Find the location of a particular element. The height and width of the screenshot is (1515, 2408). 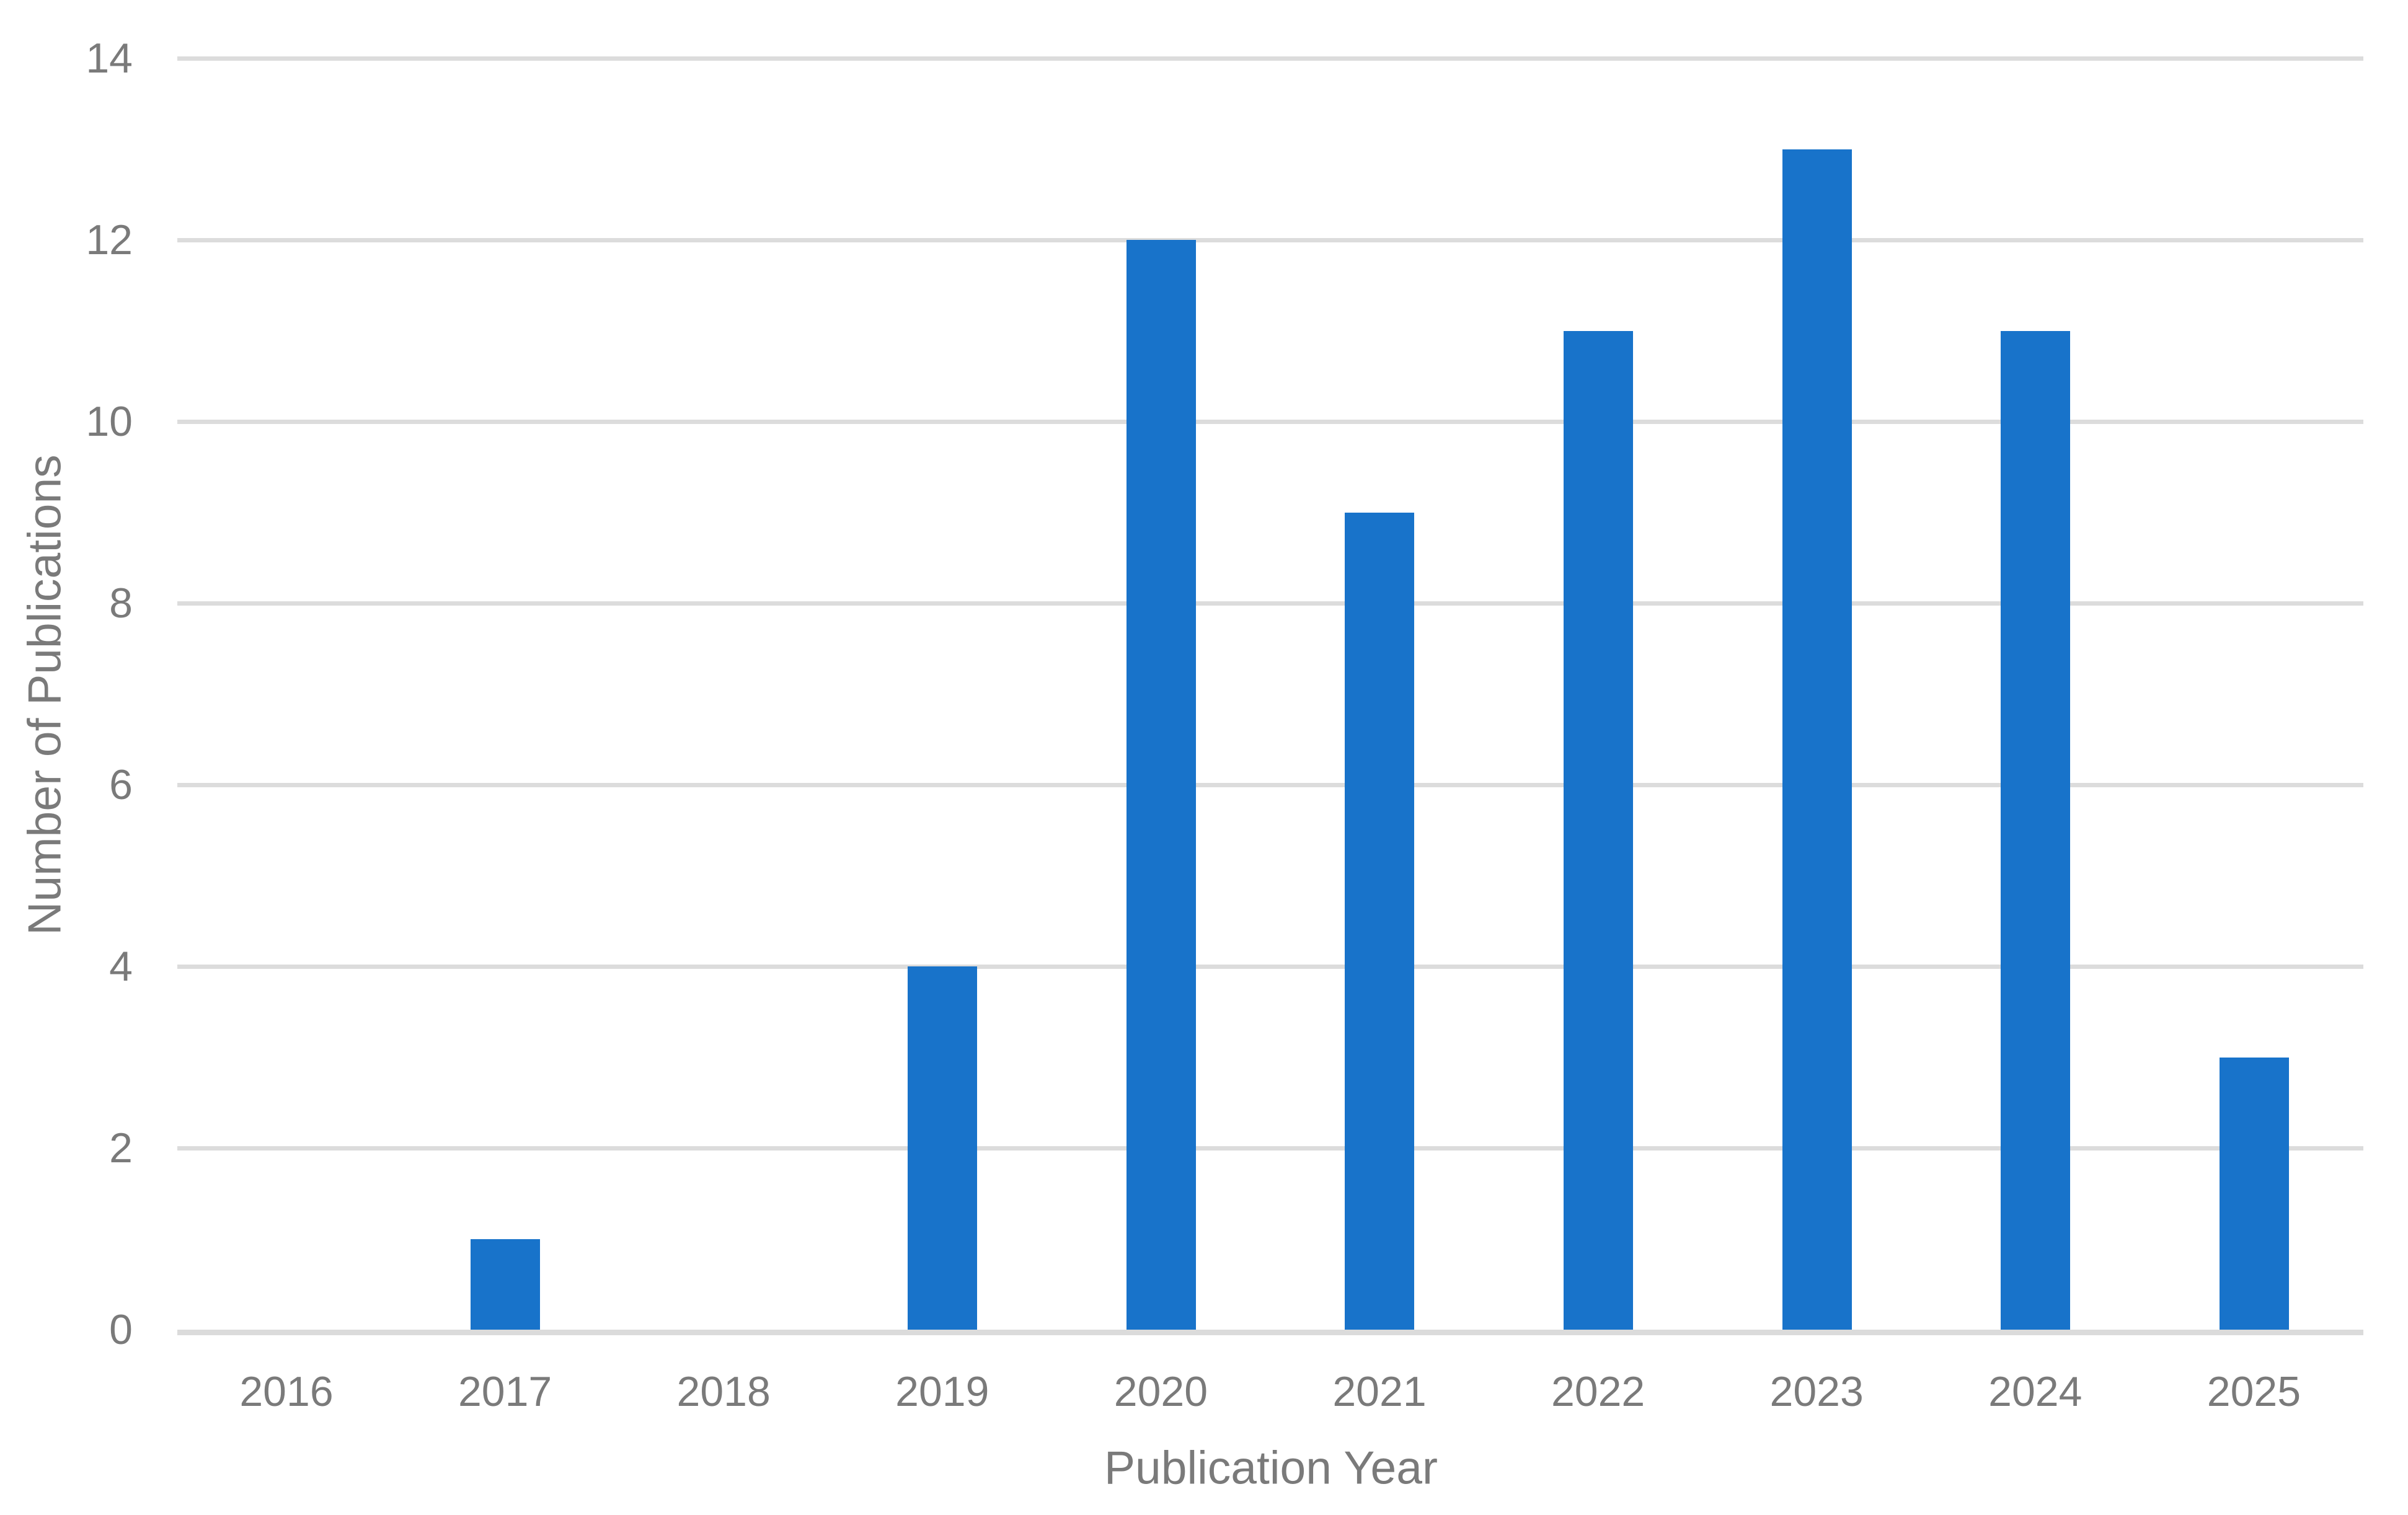

x-tick-label-2022: 2022 is located at coordinates (1598, 1392).